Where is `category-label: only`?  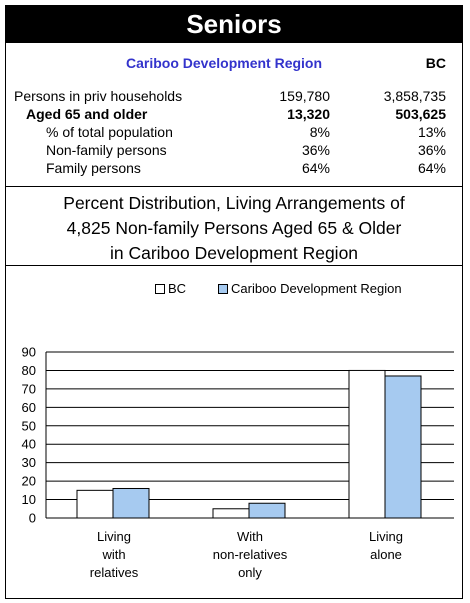 category-label: only is located at coordinates (250, 572).